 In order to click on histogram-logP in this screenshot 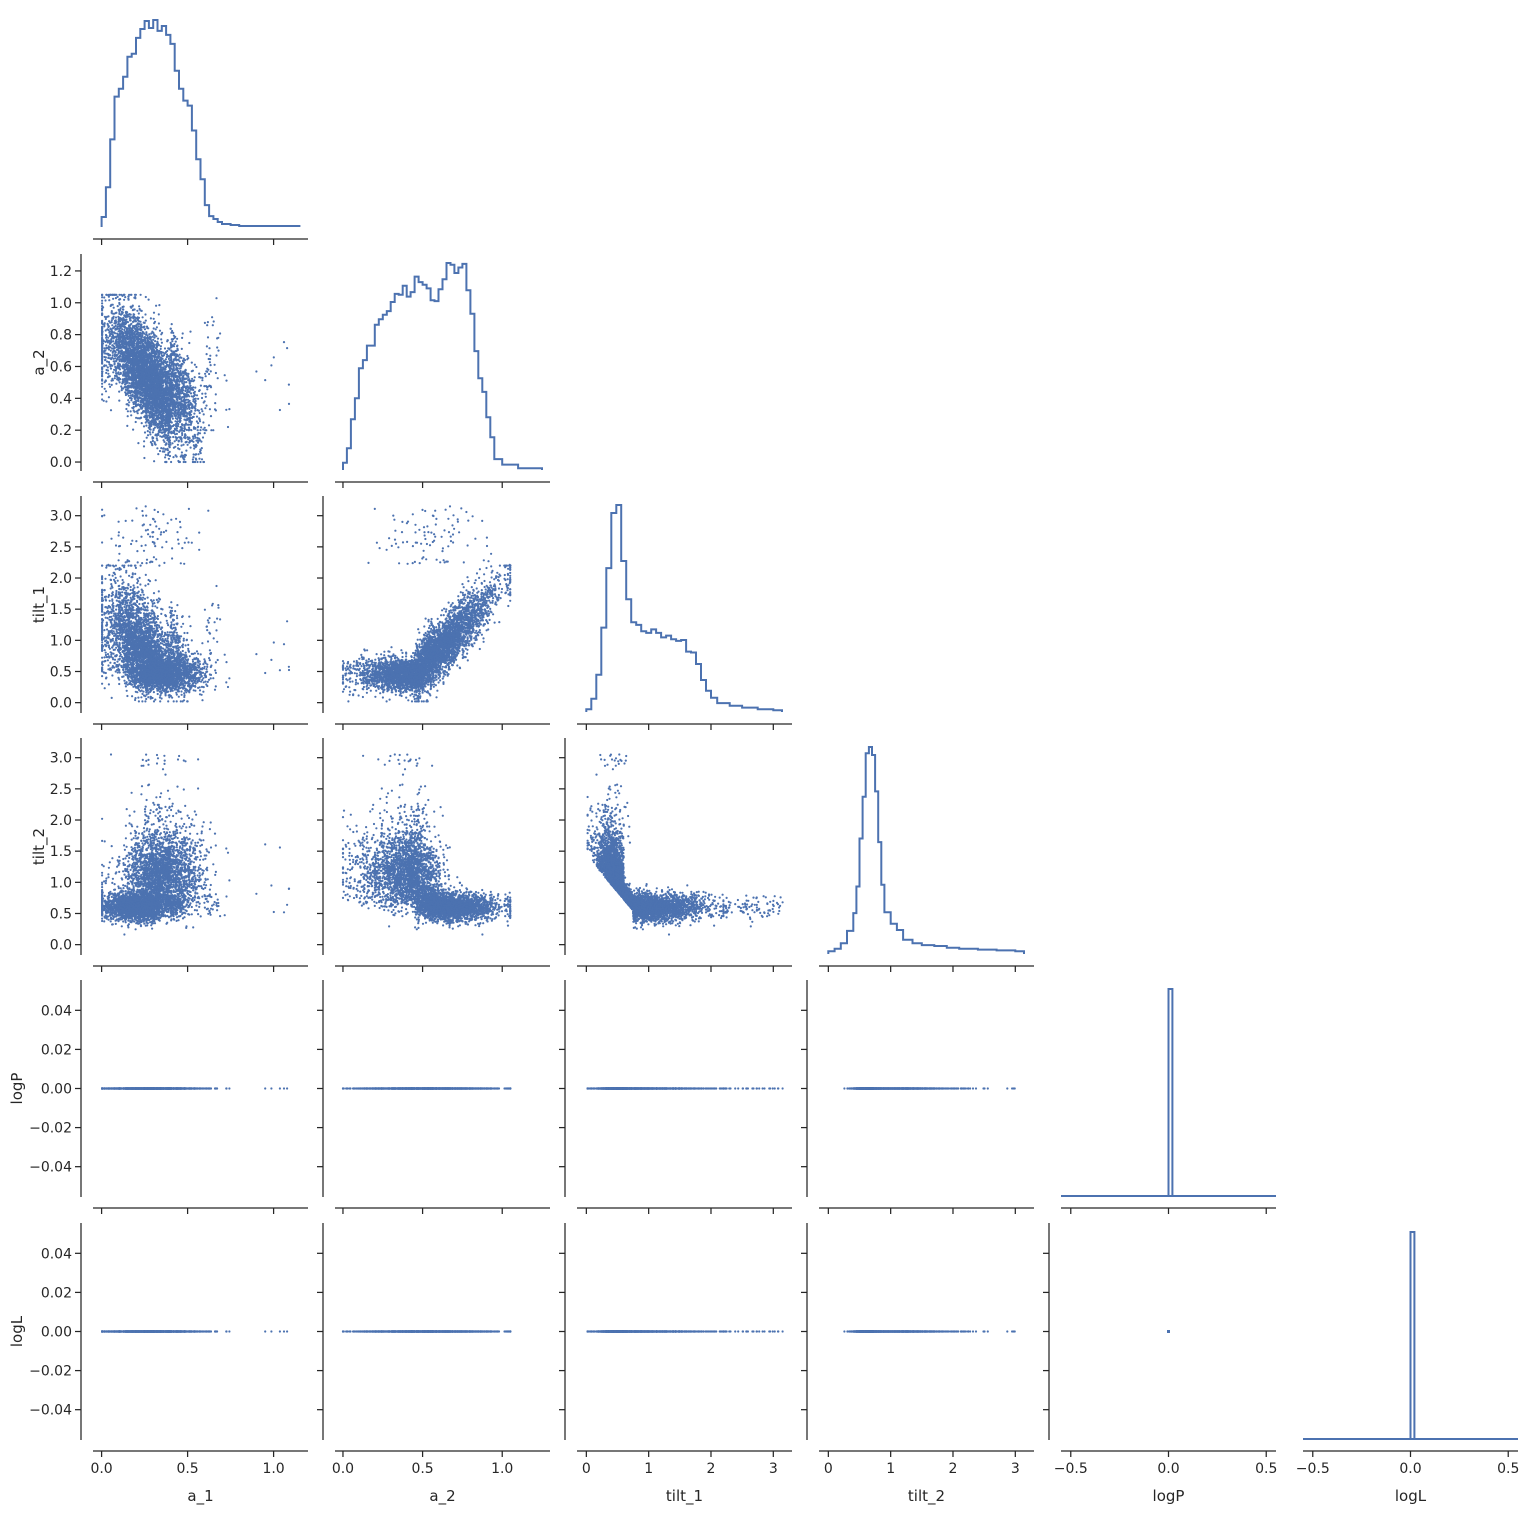, I will do `click(1171, 1092)`.